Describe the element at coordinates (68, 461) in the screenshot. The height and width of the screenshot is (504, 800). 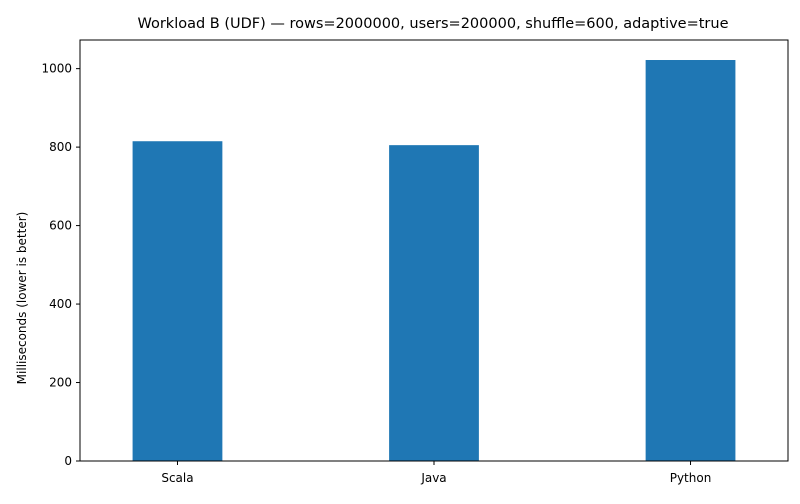
I see `y-tick-label: 0` at that location.